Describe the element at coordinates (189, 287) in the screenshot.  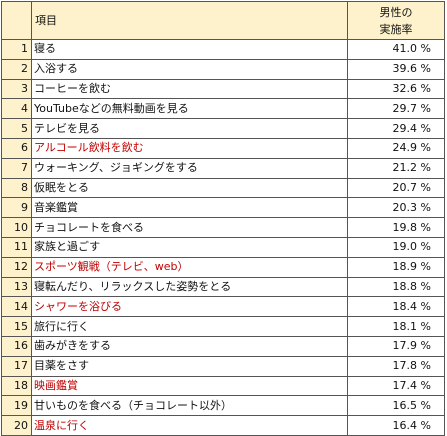
I see `item-cell: 寝転んだり、リラックスした姿勢をとる` at that location.